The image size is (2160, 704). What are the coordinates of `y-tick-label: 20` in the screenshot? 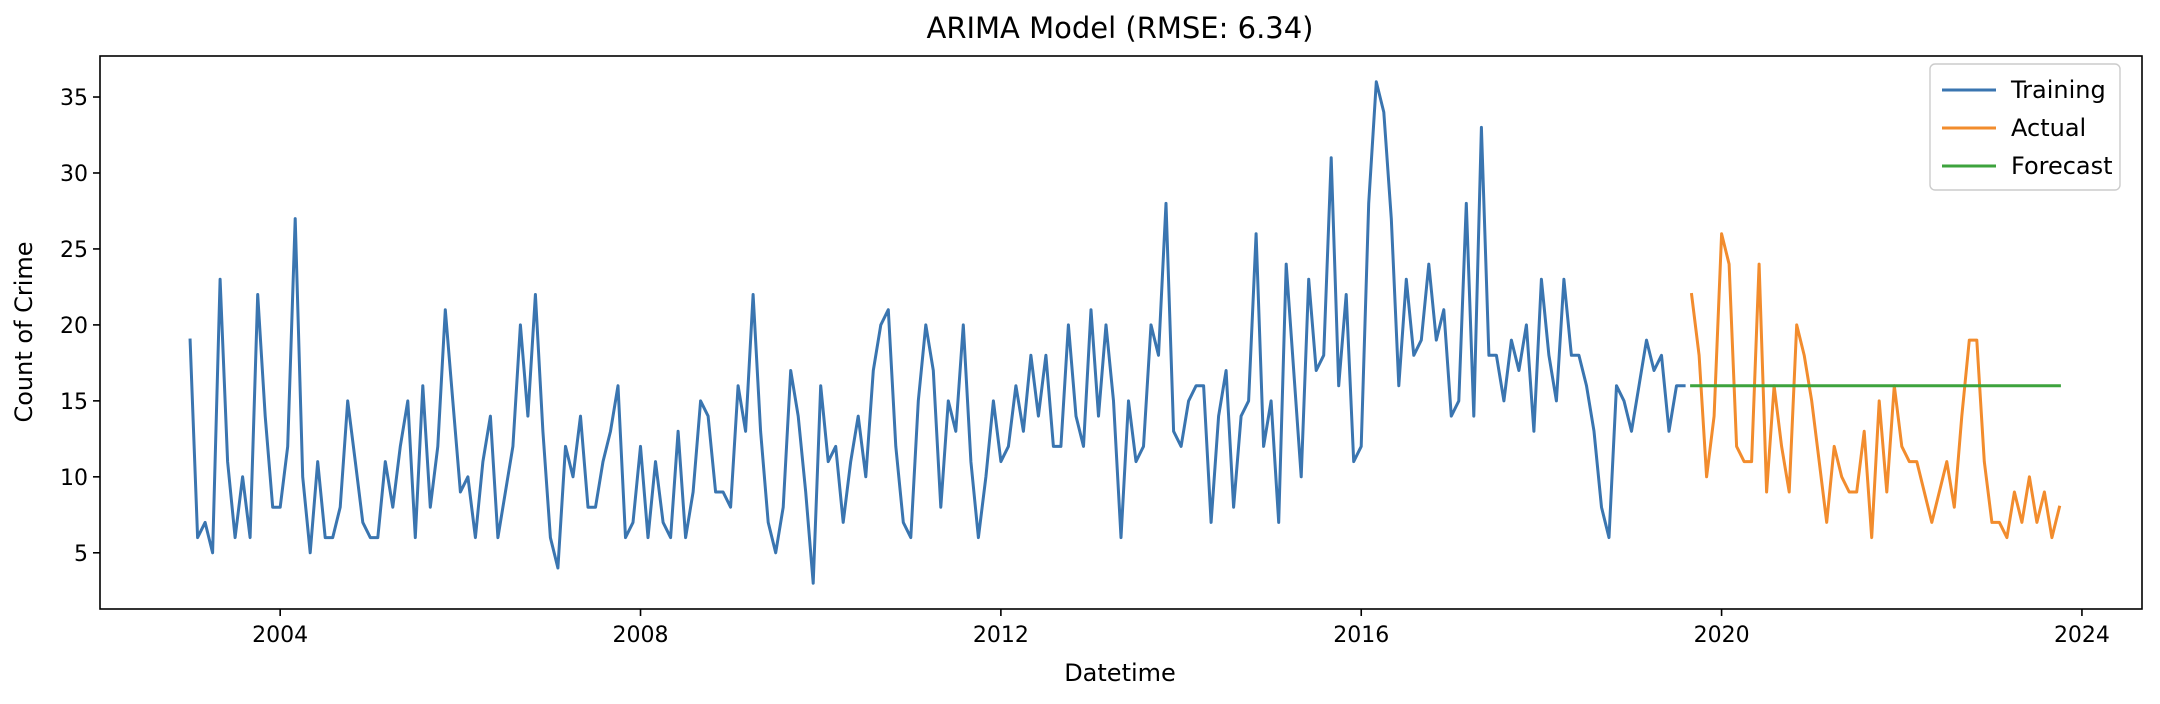 It's located at (74, 326).